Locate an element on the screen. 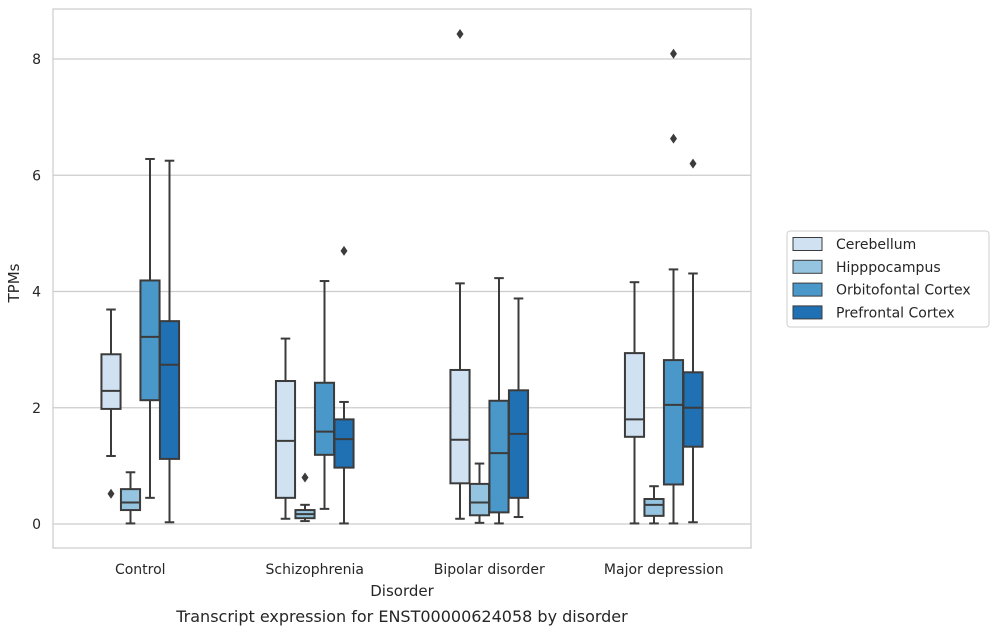 This screenshot has height=634, width=999. y-axis-label: TPMs is located at coordinates (14, 283).